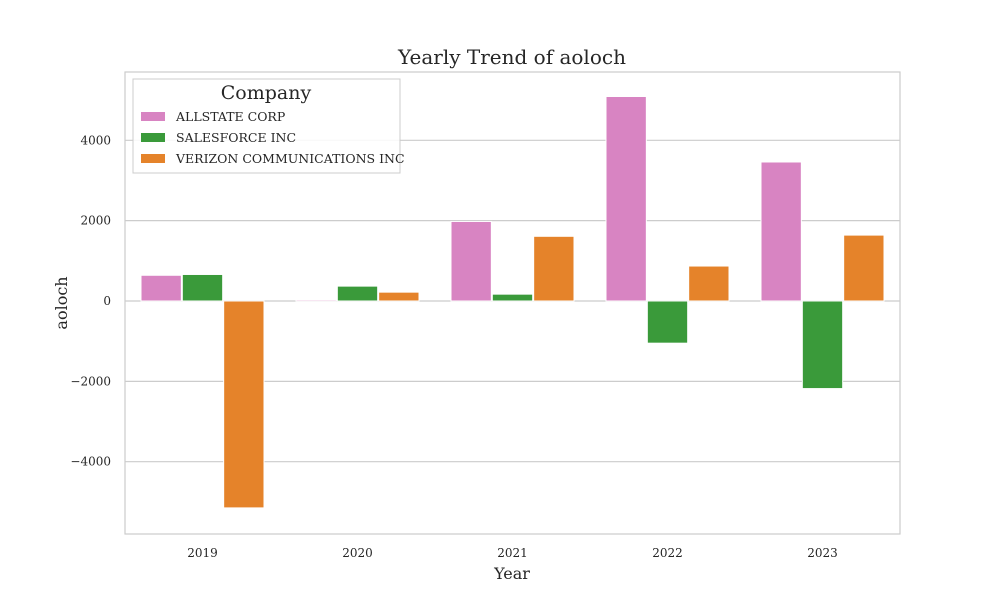 Image resolution: width=1000 pixels, height=600 pixels. I want to click on x-axis-label: Year, so click(511, 573).